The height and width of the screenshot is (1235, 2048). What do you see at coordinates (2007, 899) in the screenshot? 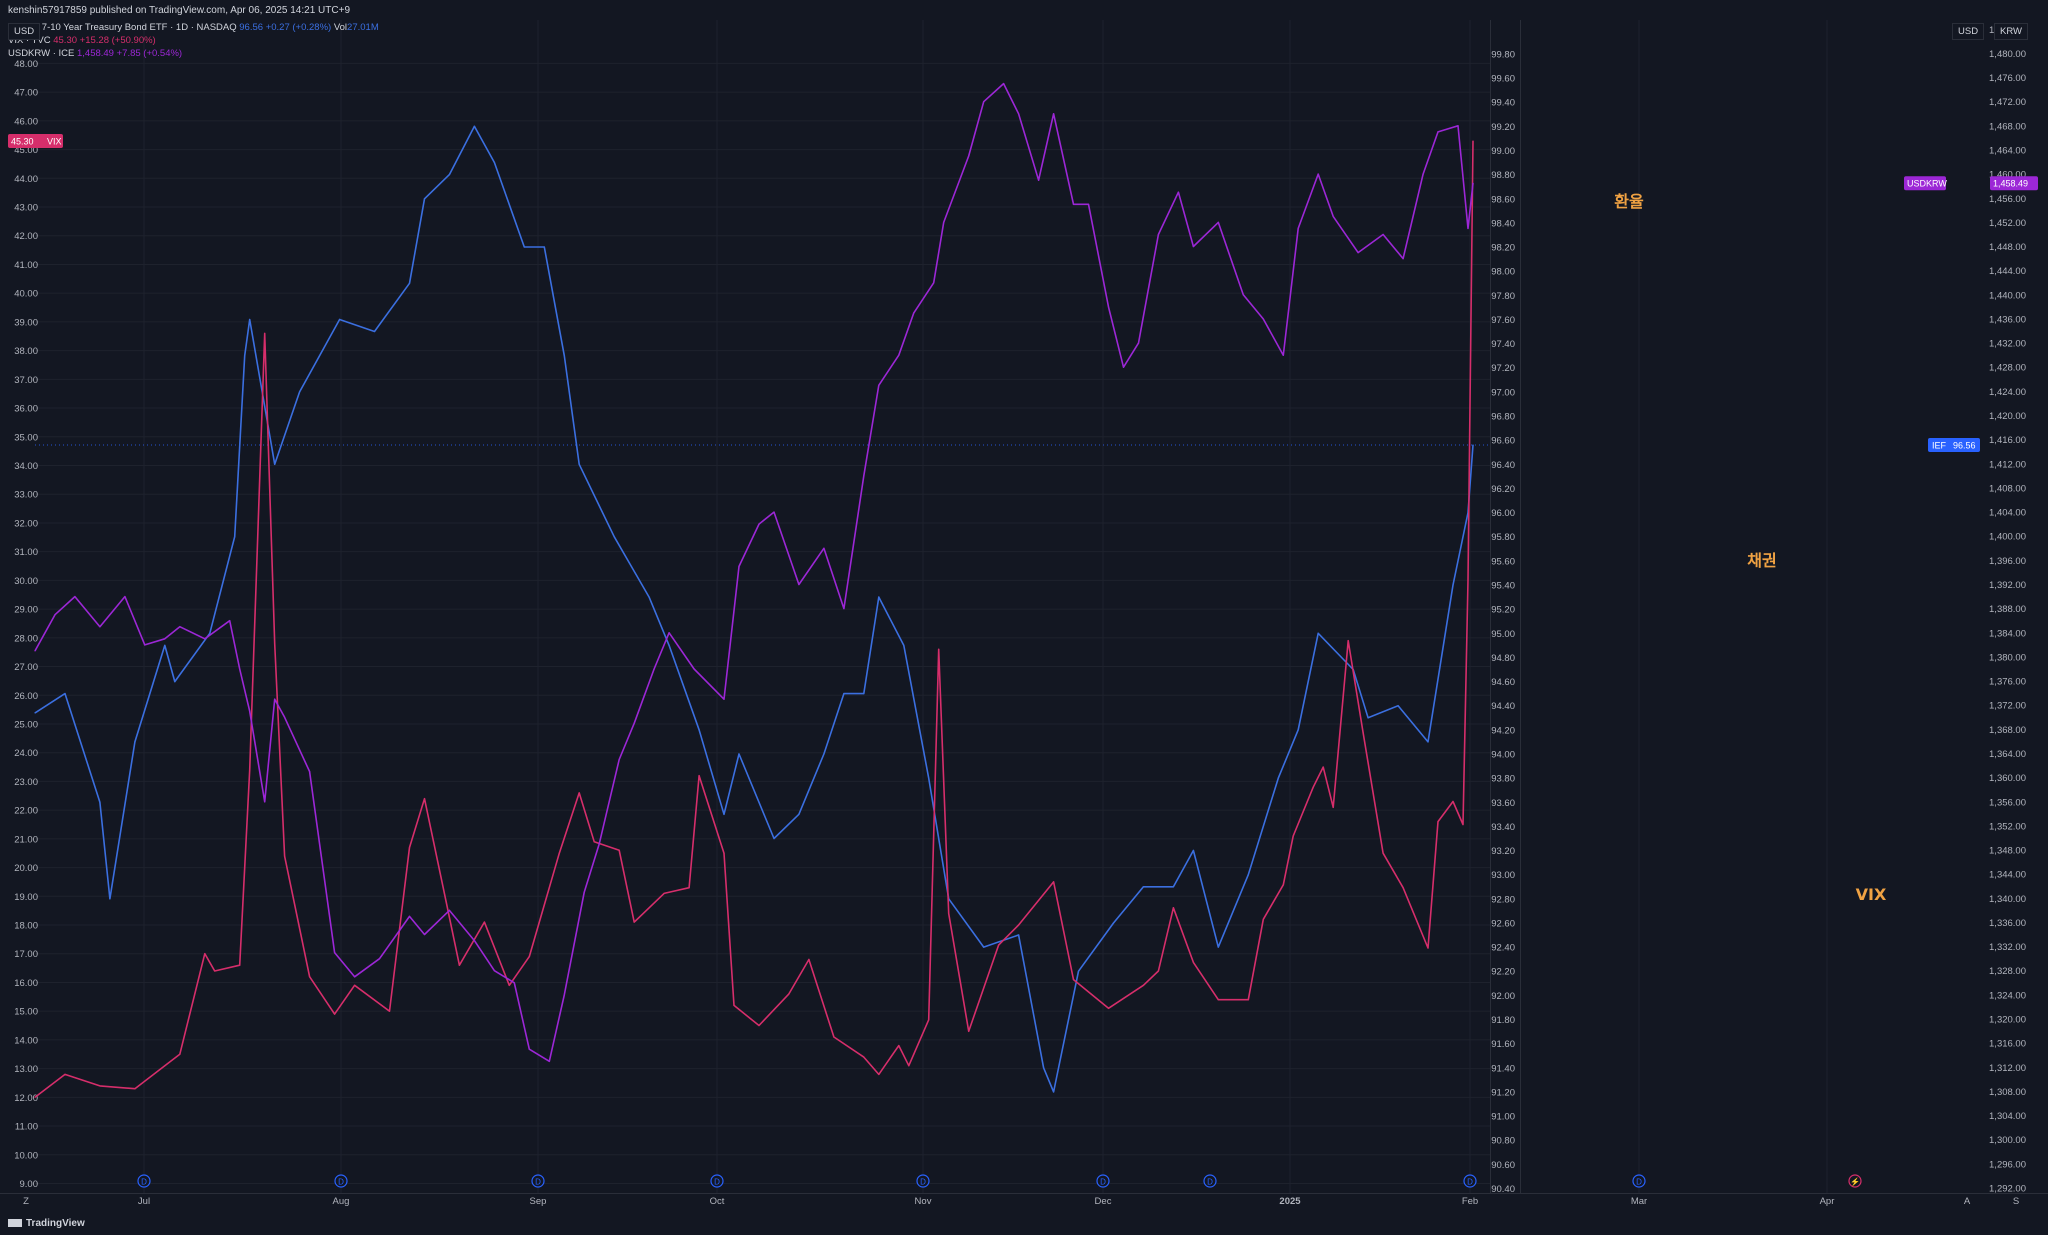
I see `y-tick-label-krw: 1,340.00` at bounding box center [2007, 899].